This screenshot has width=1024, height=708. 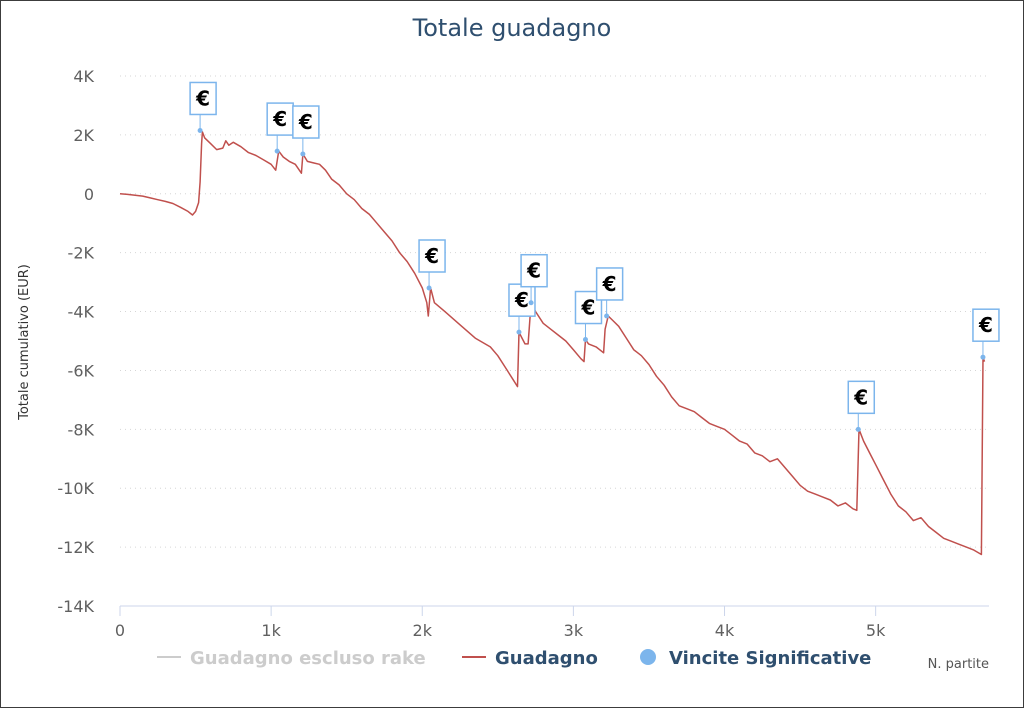 What do you see at coordinates (552, 622) in the screenshot?
I see `x-axis: 0 1k 2k 3k 4k 5k` at bounding box center [552, 622].